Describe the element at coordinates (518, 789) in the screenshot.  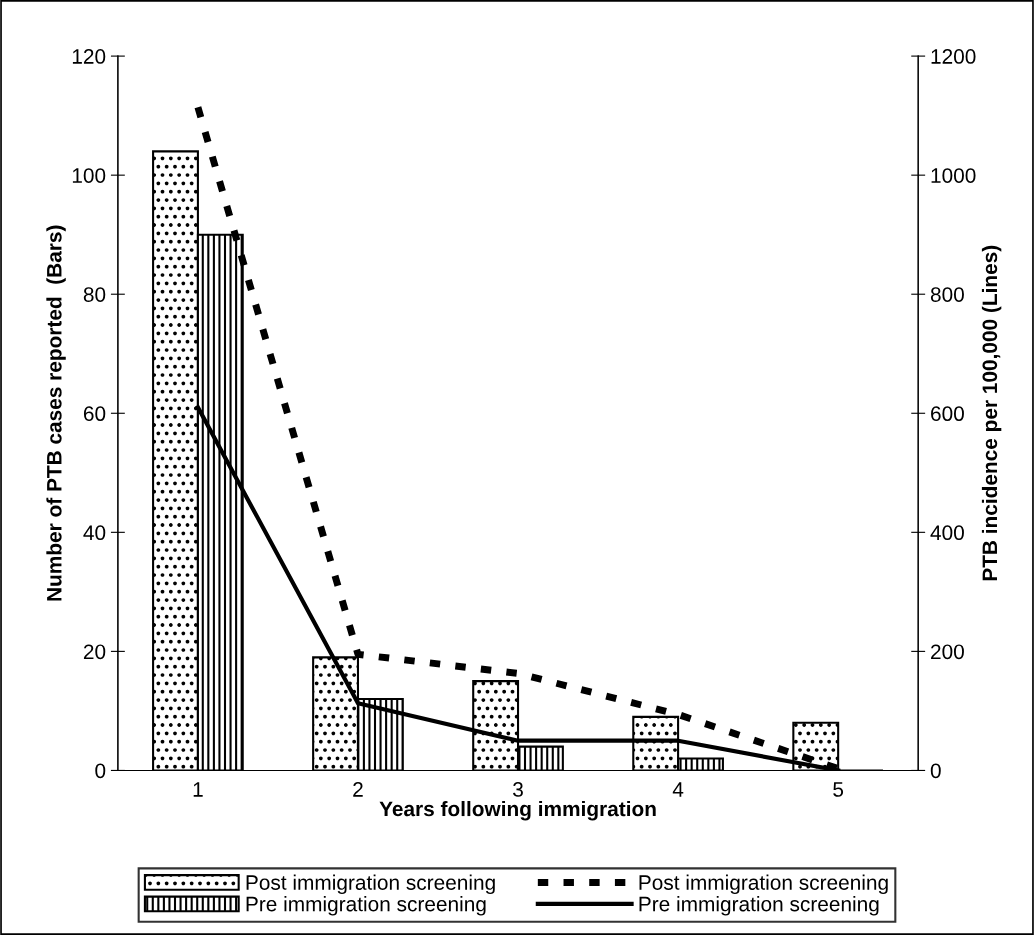
I see `x-tick-label: 3` at that location.